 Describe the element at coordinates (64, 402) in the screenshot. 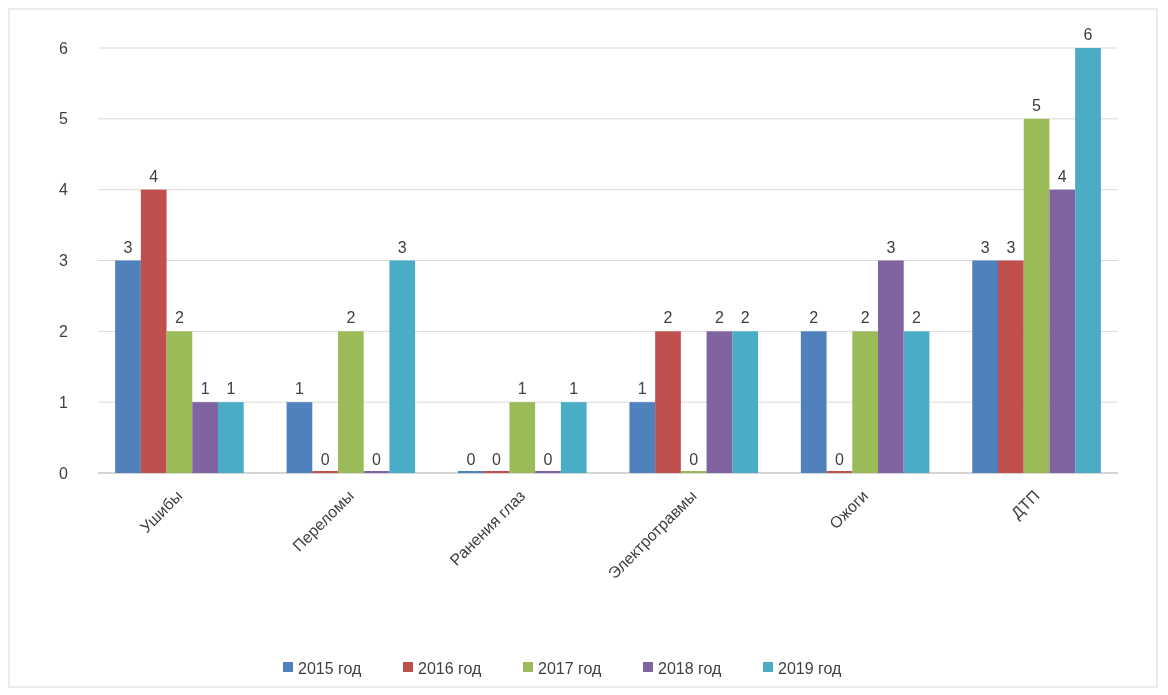

I see `y-tick-label: 1` at that location.